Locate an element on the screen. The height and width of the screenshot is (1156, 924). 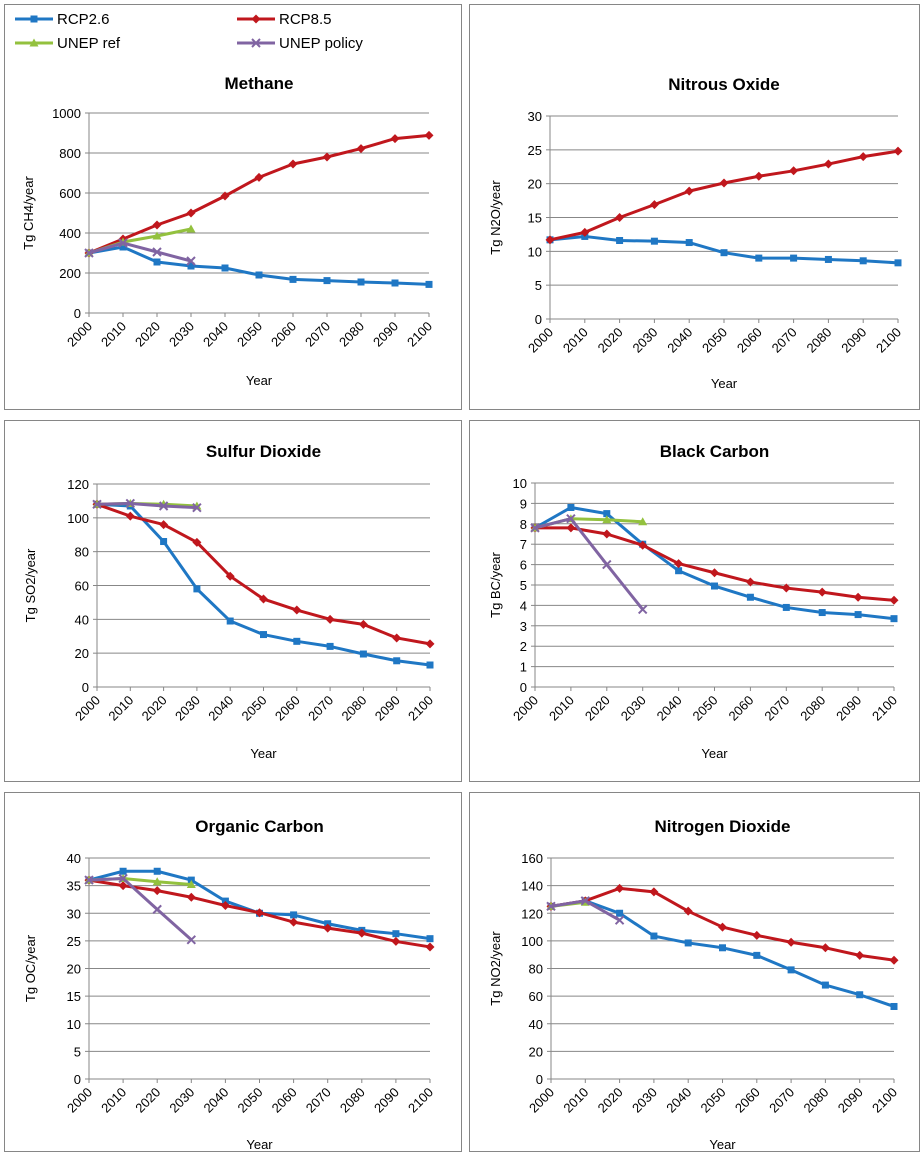
y-tick-label: 5 is located at coordinates (523, 585).